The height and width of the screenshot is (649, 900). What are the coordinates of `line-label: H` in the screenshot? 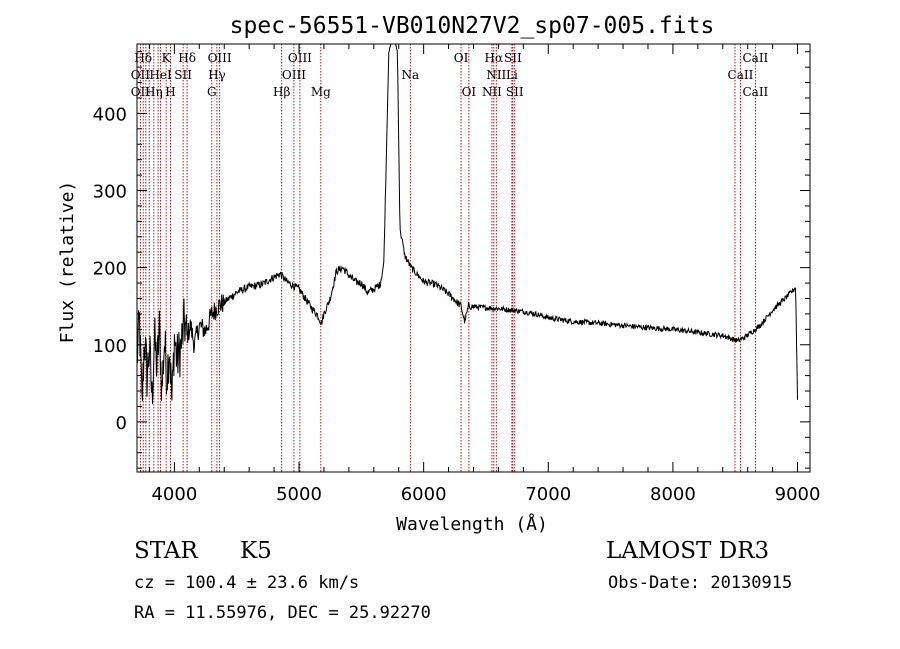 It's located at (170, 92).